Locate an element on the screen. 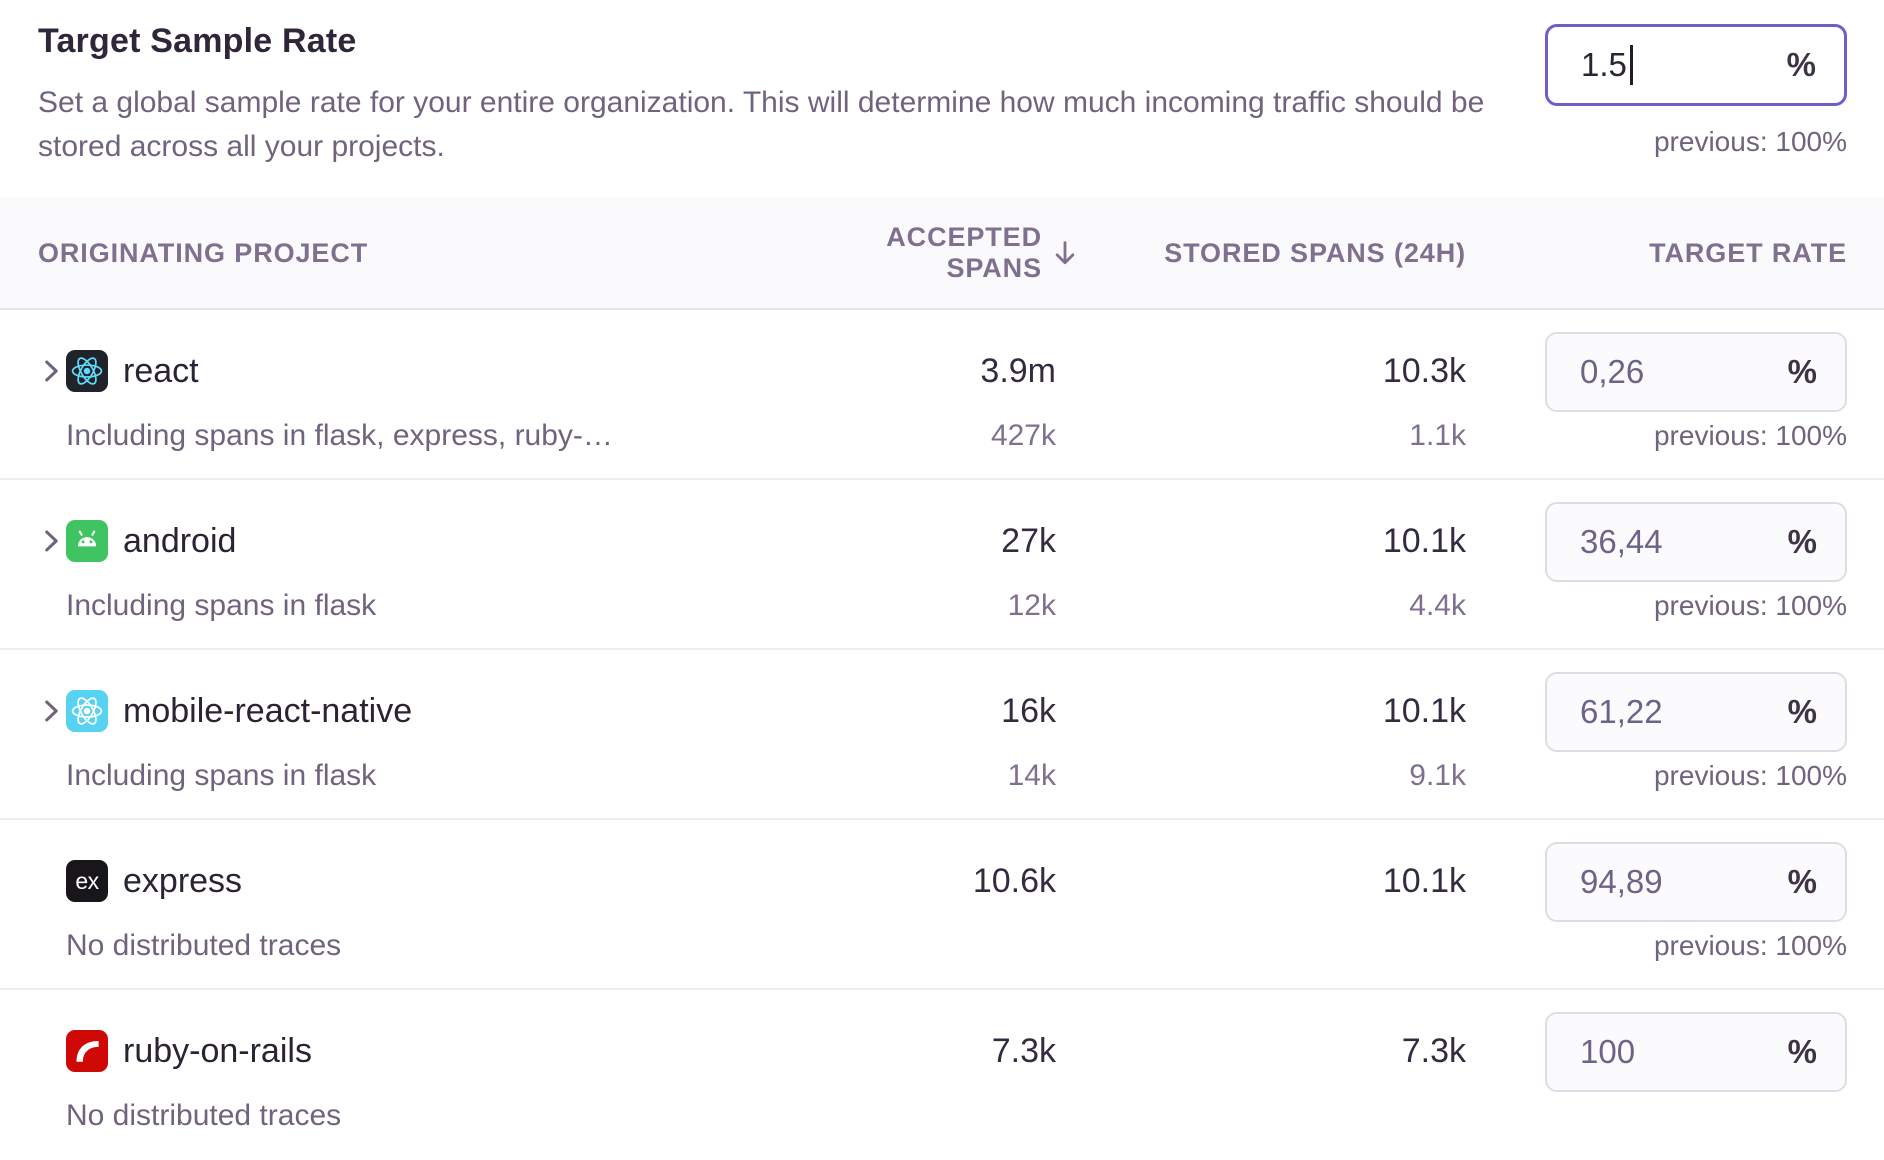 Image resolution: width=1884 pixels, height=1160 pixels. row-rate-value: 94,89 is located at coordinates (1621, 881).